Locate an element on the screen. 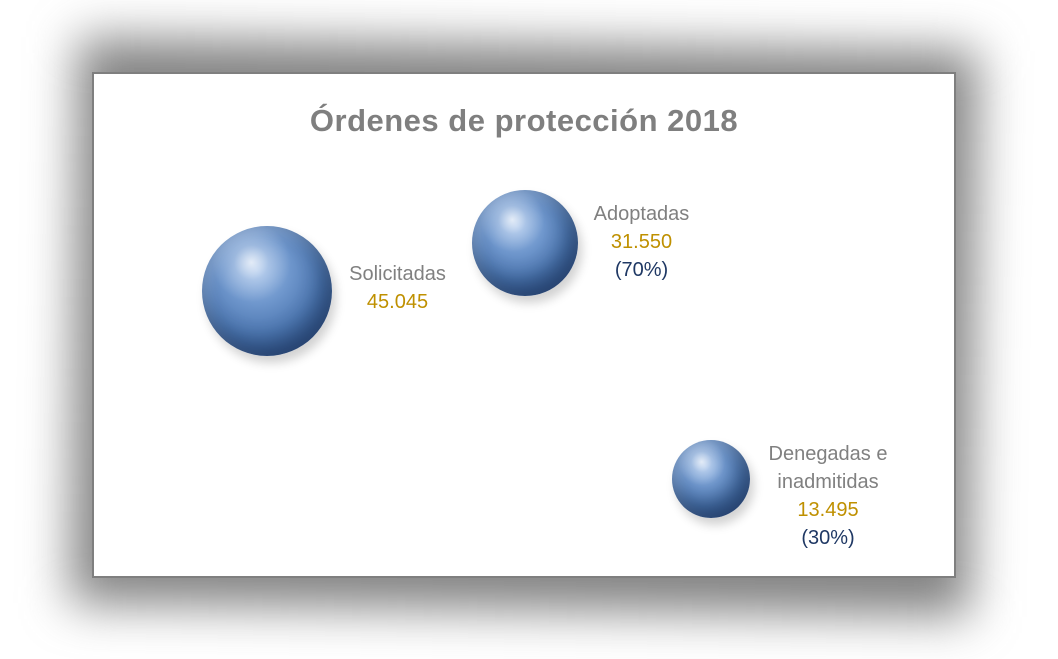  bubble-solicitadas is located at coordinates (267, 291).